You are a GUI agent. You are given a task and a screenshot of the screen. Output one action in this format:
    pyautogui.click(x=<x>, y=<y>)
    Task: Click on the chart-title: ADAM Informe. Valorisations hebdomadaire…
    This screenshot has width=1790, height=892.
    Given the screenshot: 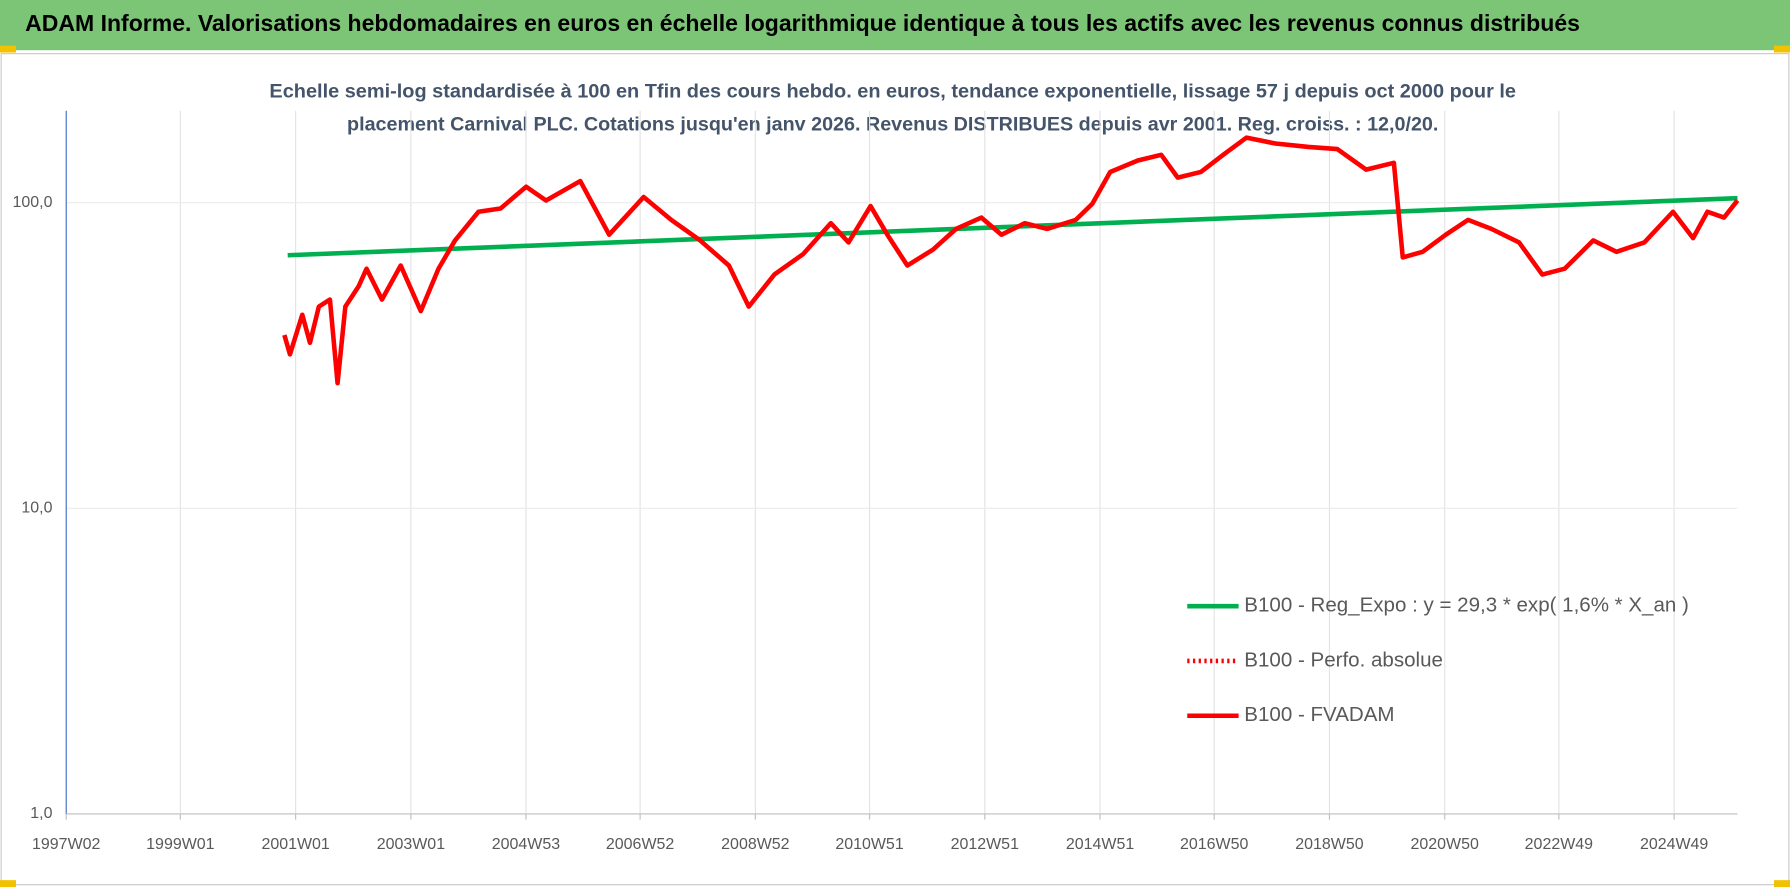 What is the action you would take?
    pyautogui.click(x=802, y=23)
    